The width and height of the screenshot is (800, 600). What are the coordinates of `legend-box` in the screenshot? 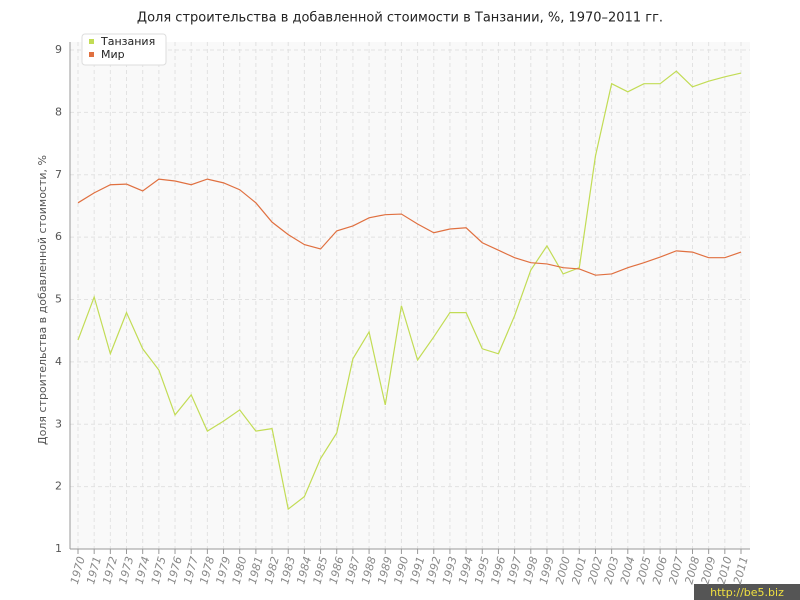 It's located at (124, 49).